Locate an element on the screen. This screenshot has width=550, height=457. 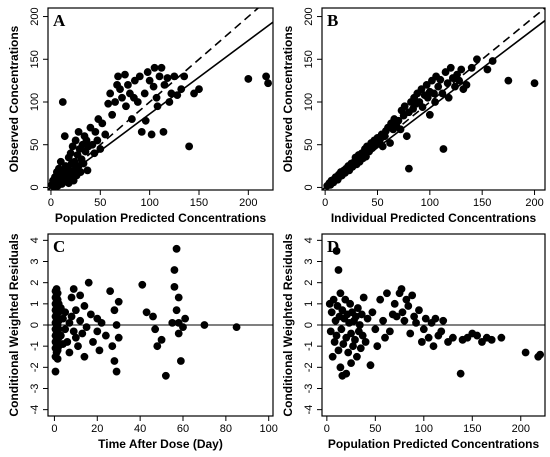
x-tick-label: 100 is located at coordinates (430, 203).